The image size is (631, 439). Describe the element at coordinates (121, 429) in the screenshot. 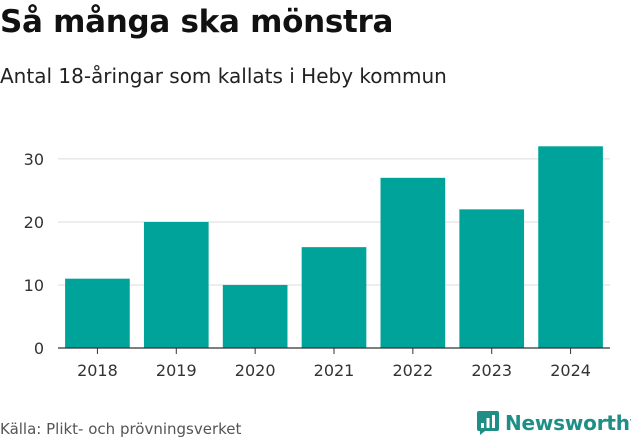

I see `source-note: Källa: Plikt- och prövningsverket` at that location.